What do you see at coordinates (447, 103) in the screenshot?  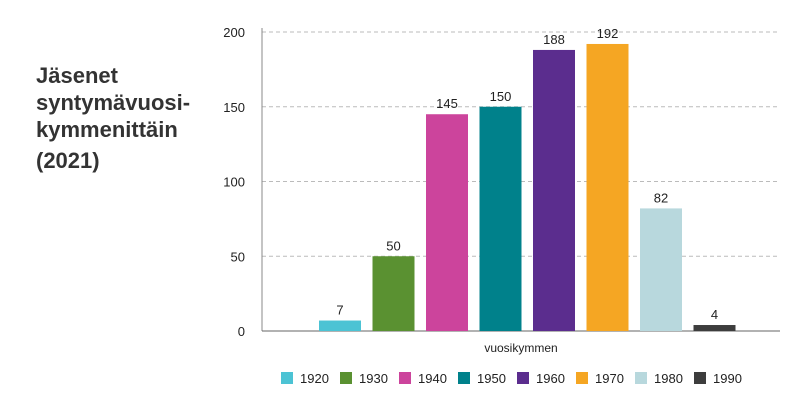 I see `data-label-1940: 145` at bounding box center [447, 103].